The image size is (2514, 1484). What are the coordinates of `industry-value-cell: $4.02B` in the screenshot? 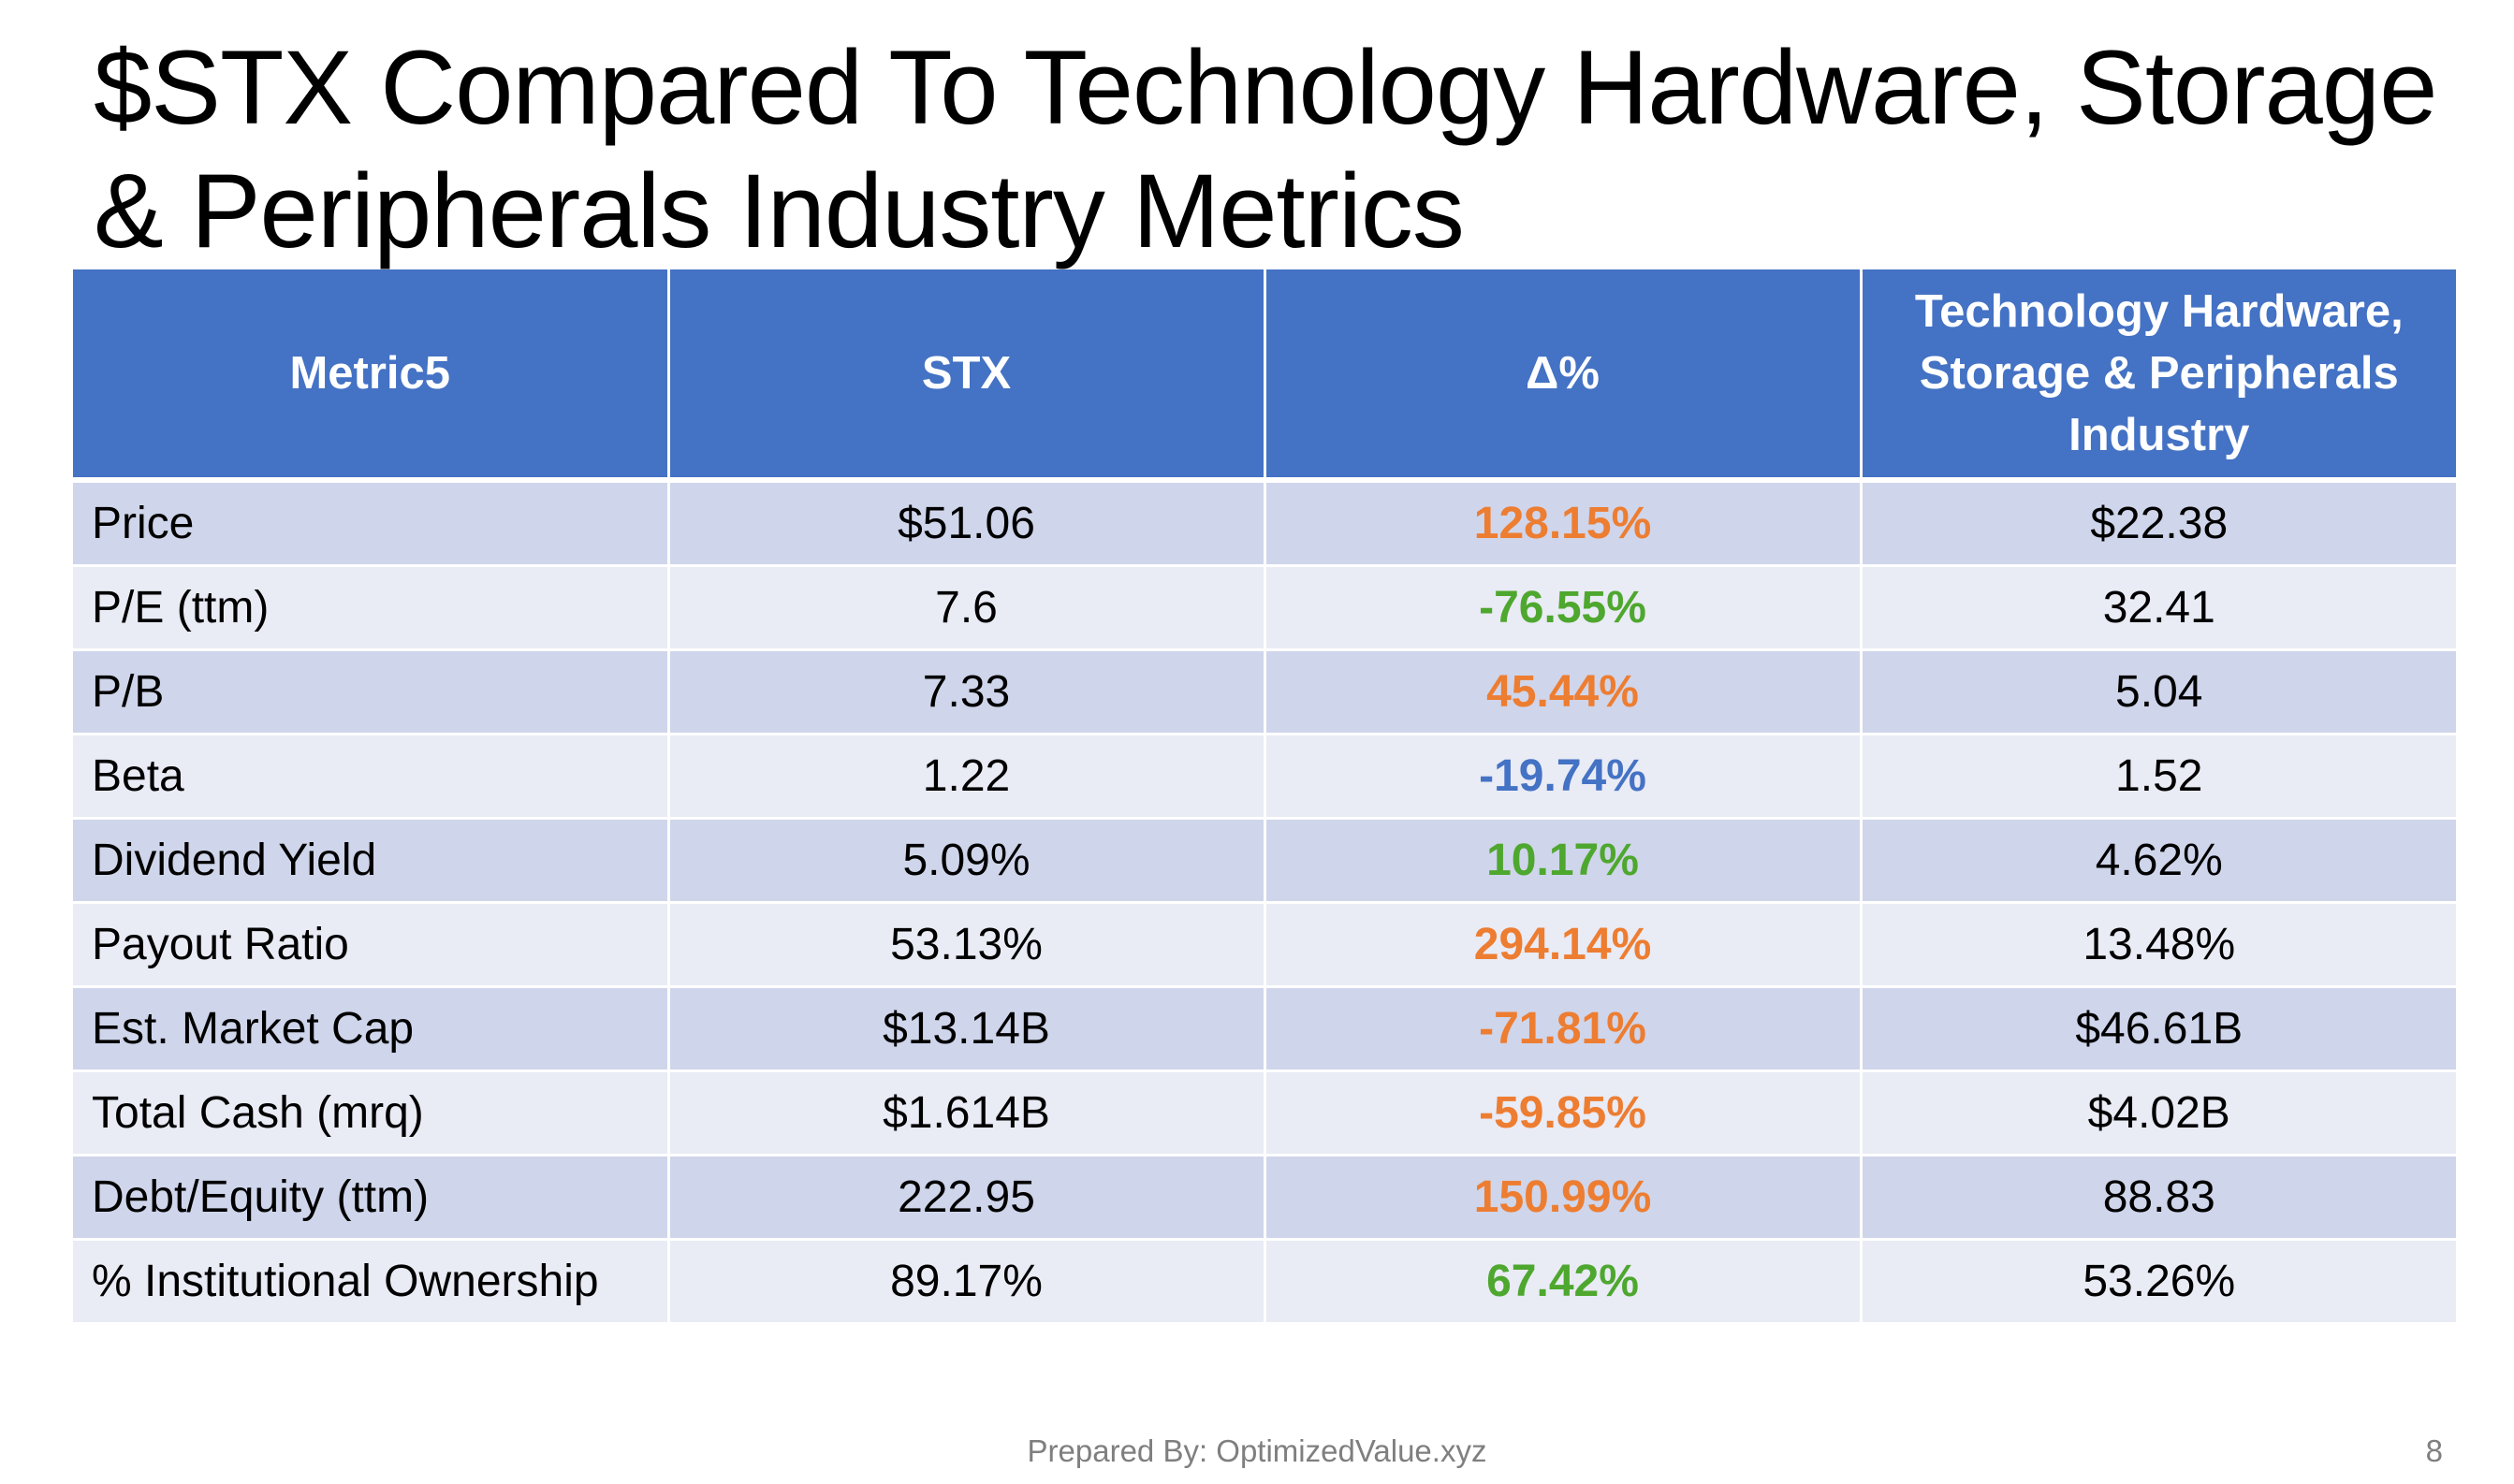 It's located at (2159, 1113).